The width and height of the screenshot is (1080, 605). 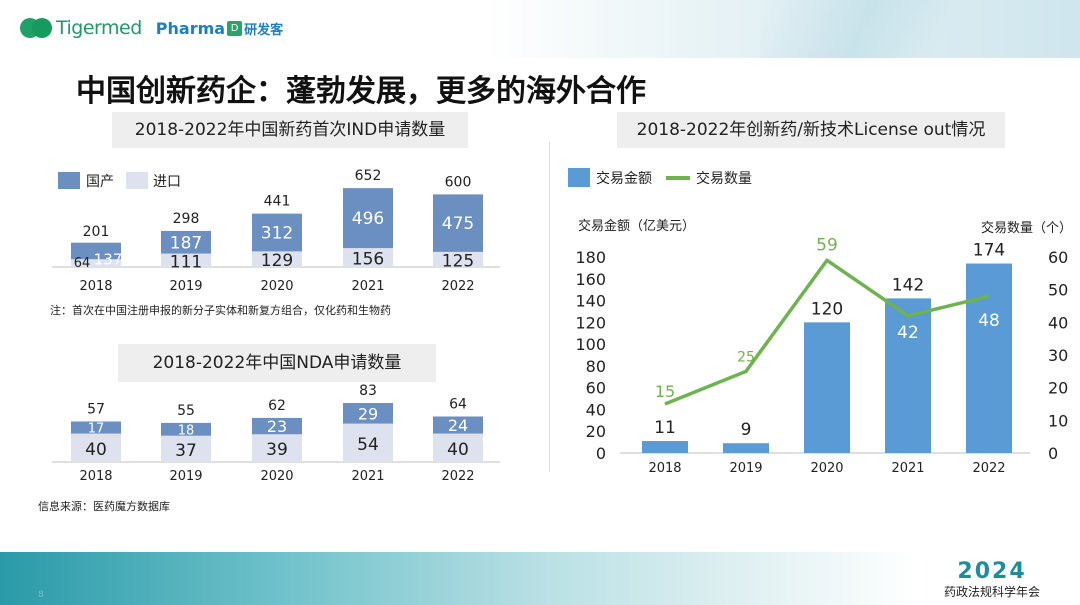 What do you see at coordinates (458, 182) in the screenshot?
I see `ind-total-2022: 600` at bounding box center [458, 182].